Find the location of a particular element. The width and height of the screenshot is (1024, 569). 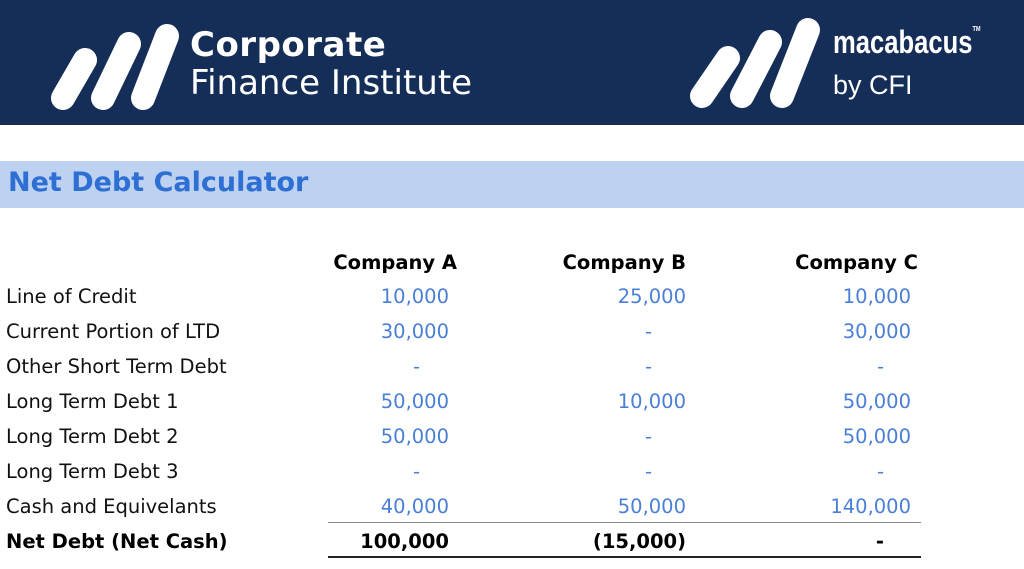

table-row: Other Short Term Debt - - - is located at coordinates (512, 366).